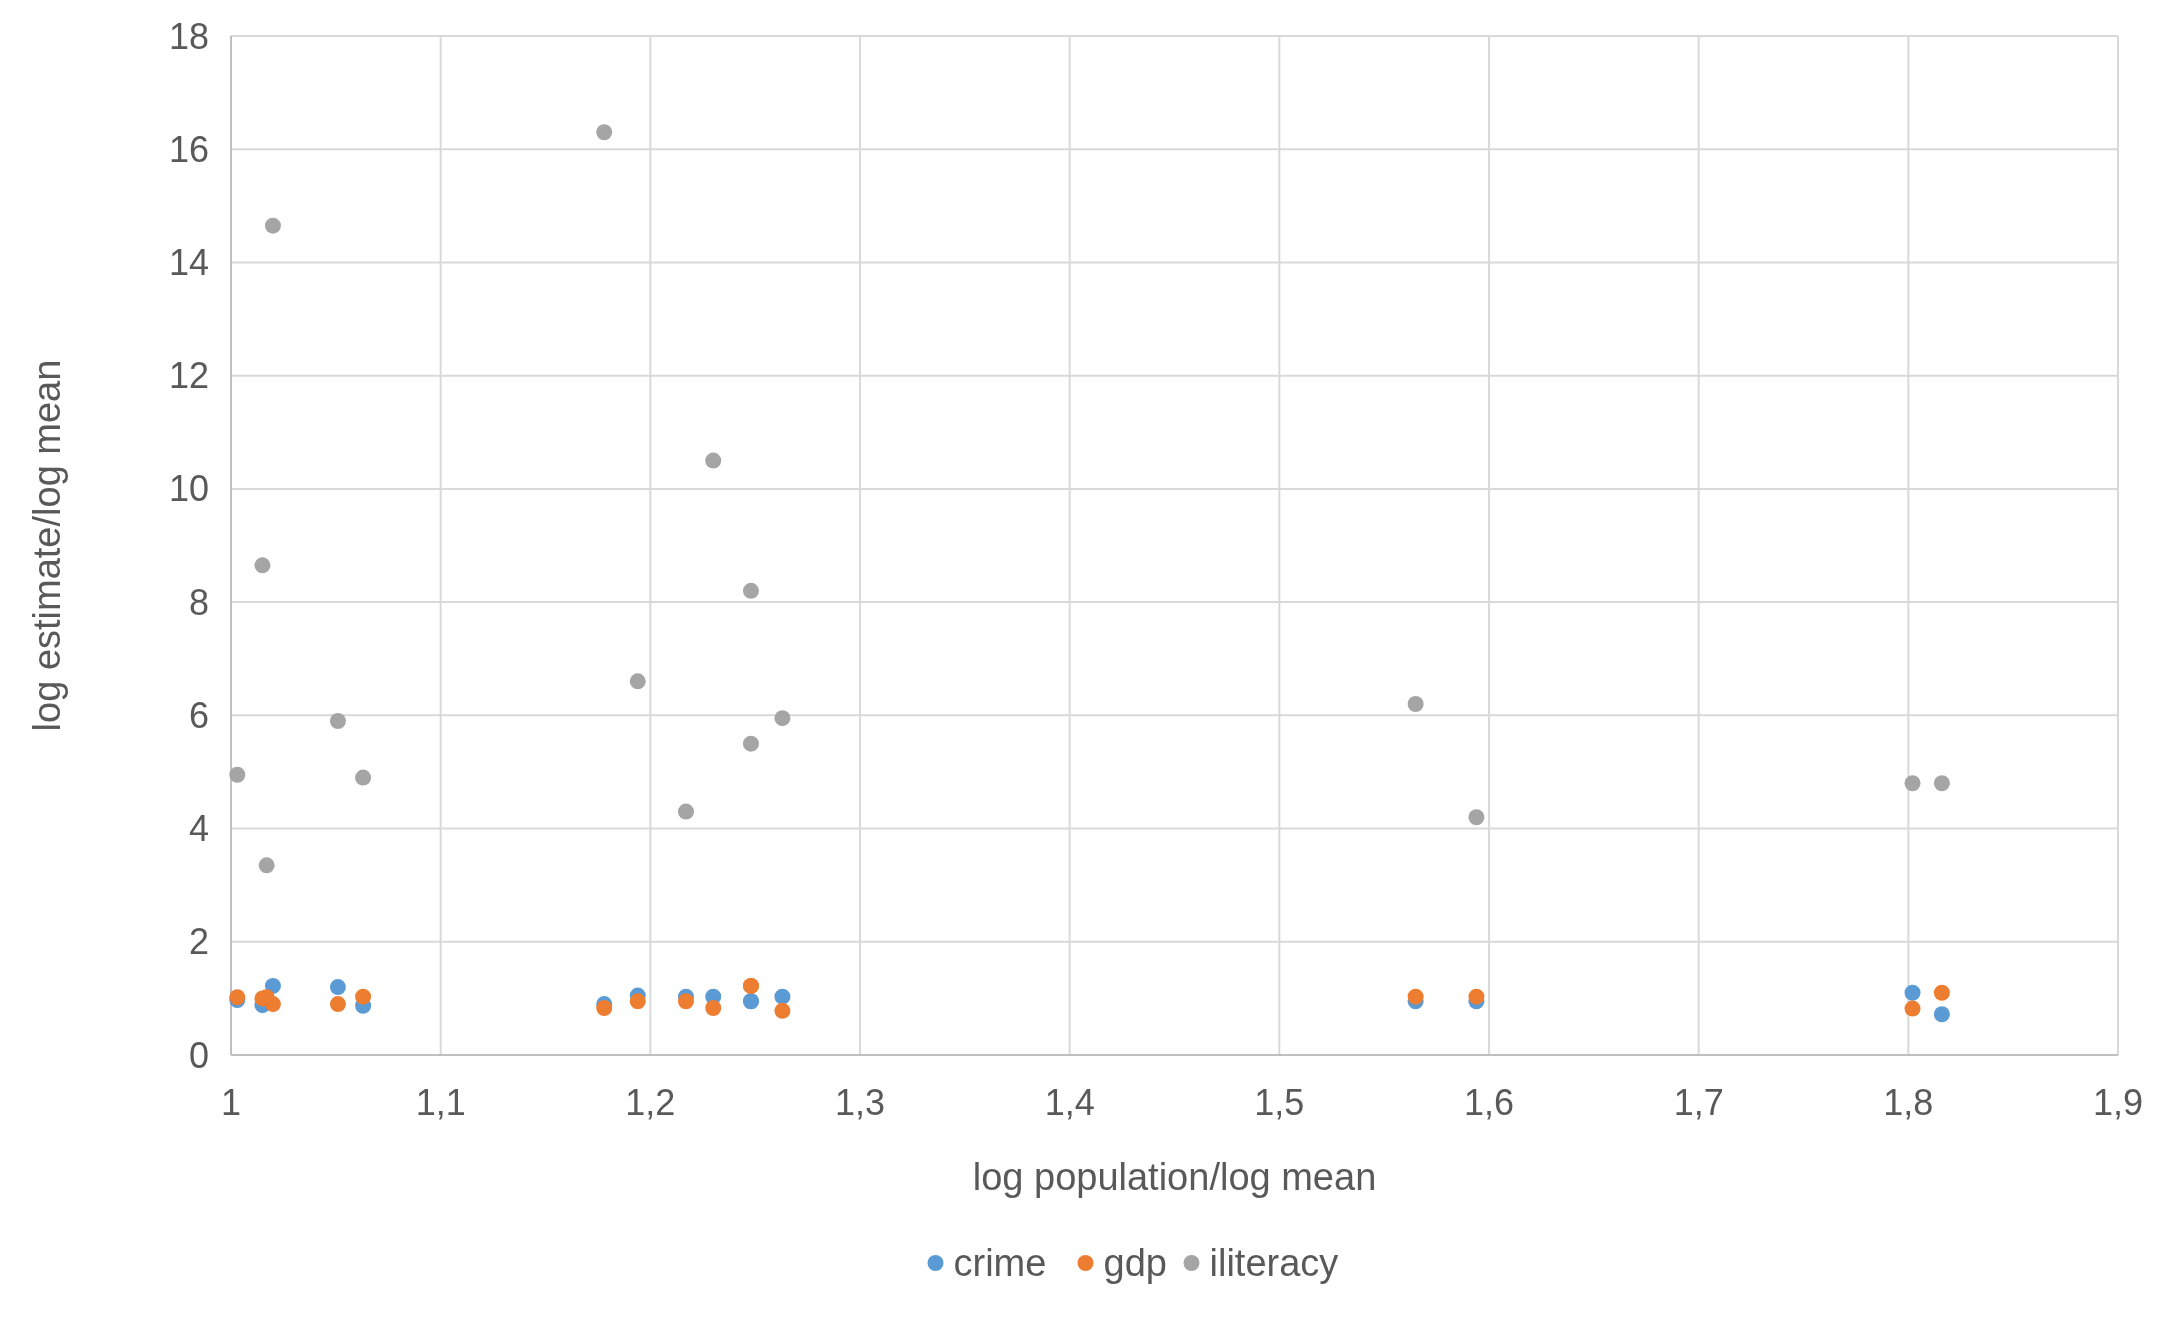 The image size is (2171, 1322). Describe the element at coordinates (198, 942) in the screenshot. I see `y-tick-label: 2` at that location.